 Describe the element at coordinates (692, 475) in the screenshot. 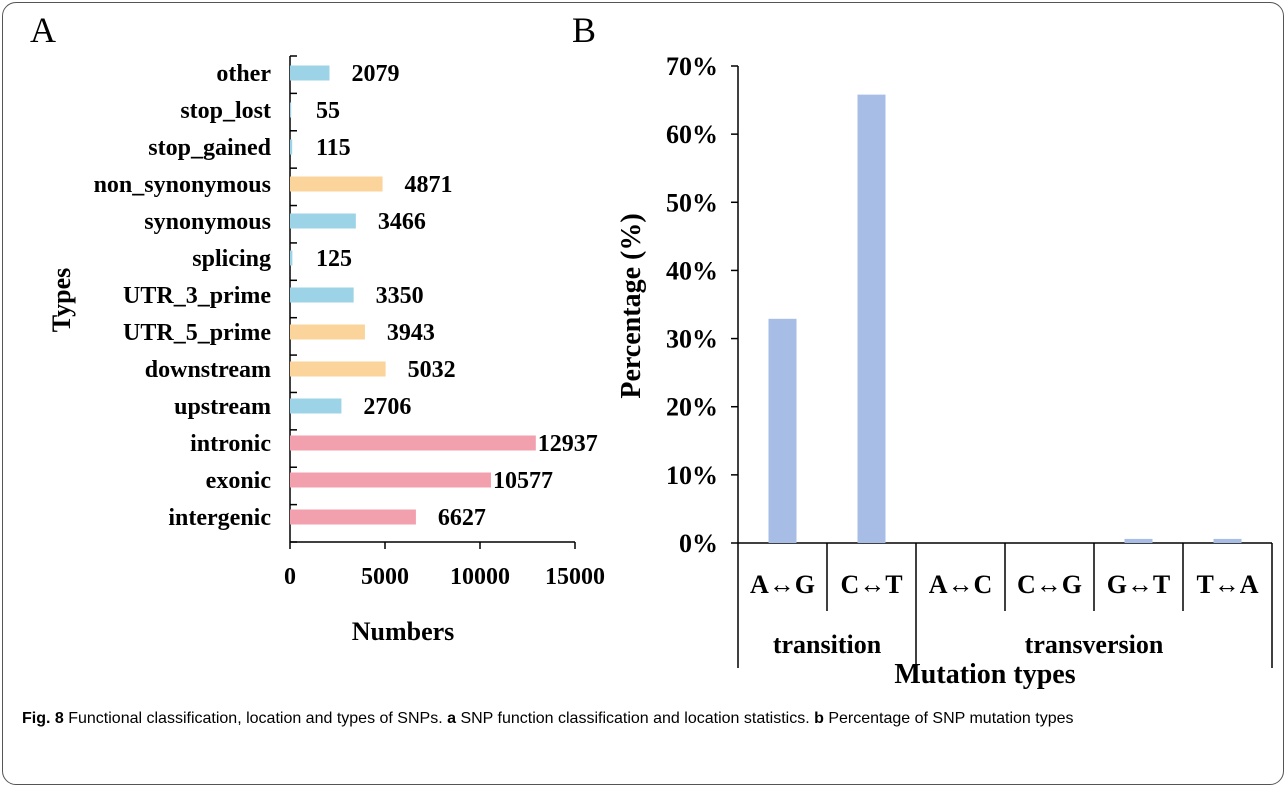

I see `panel-b-ytick-label: 10%` at that location.